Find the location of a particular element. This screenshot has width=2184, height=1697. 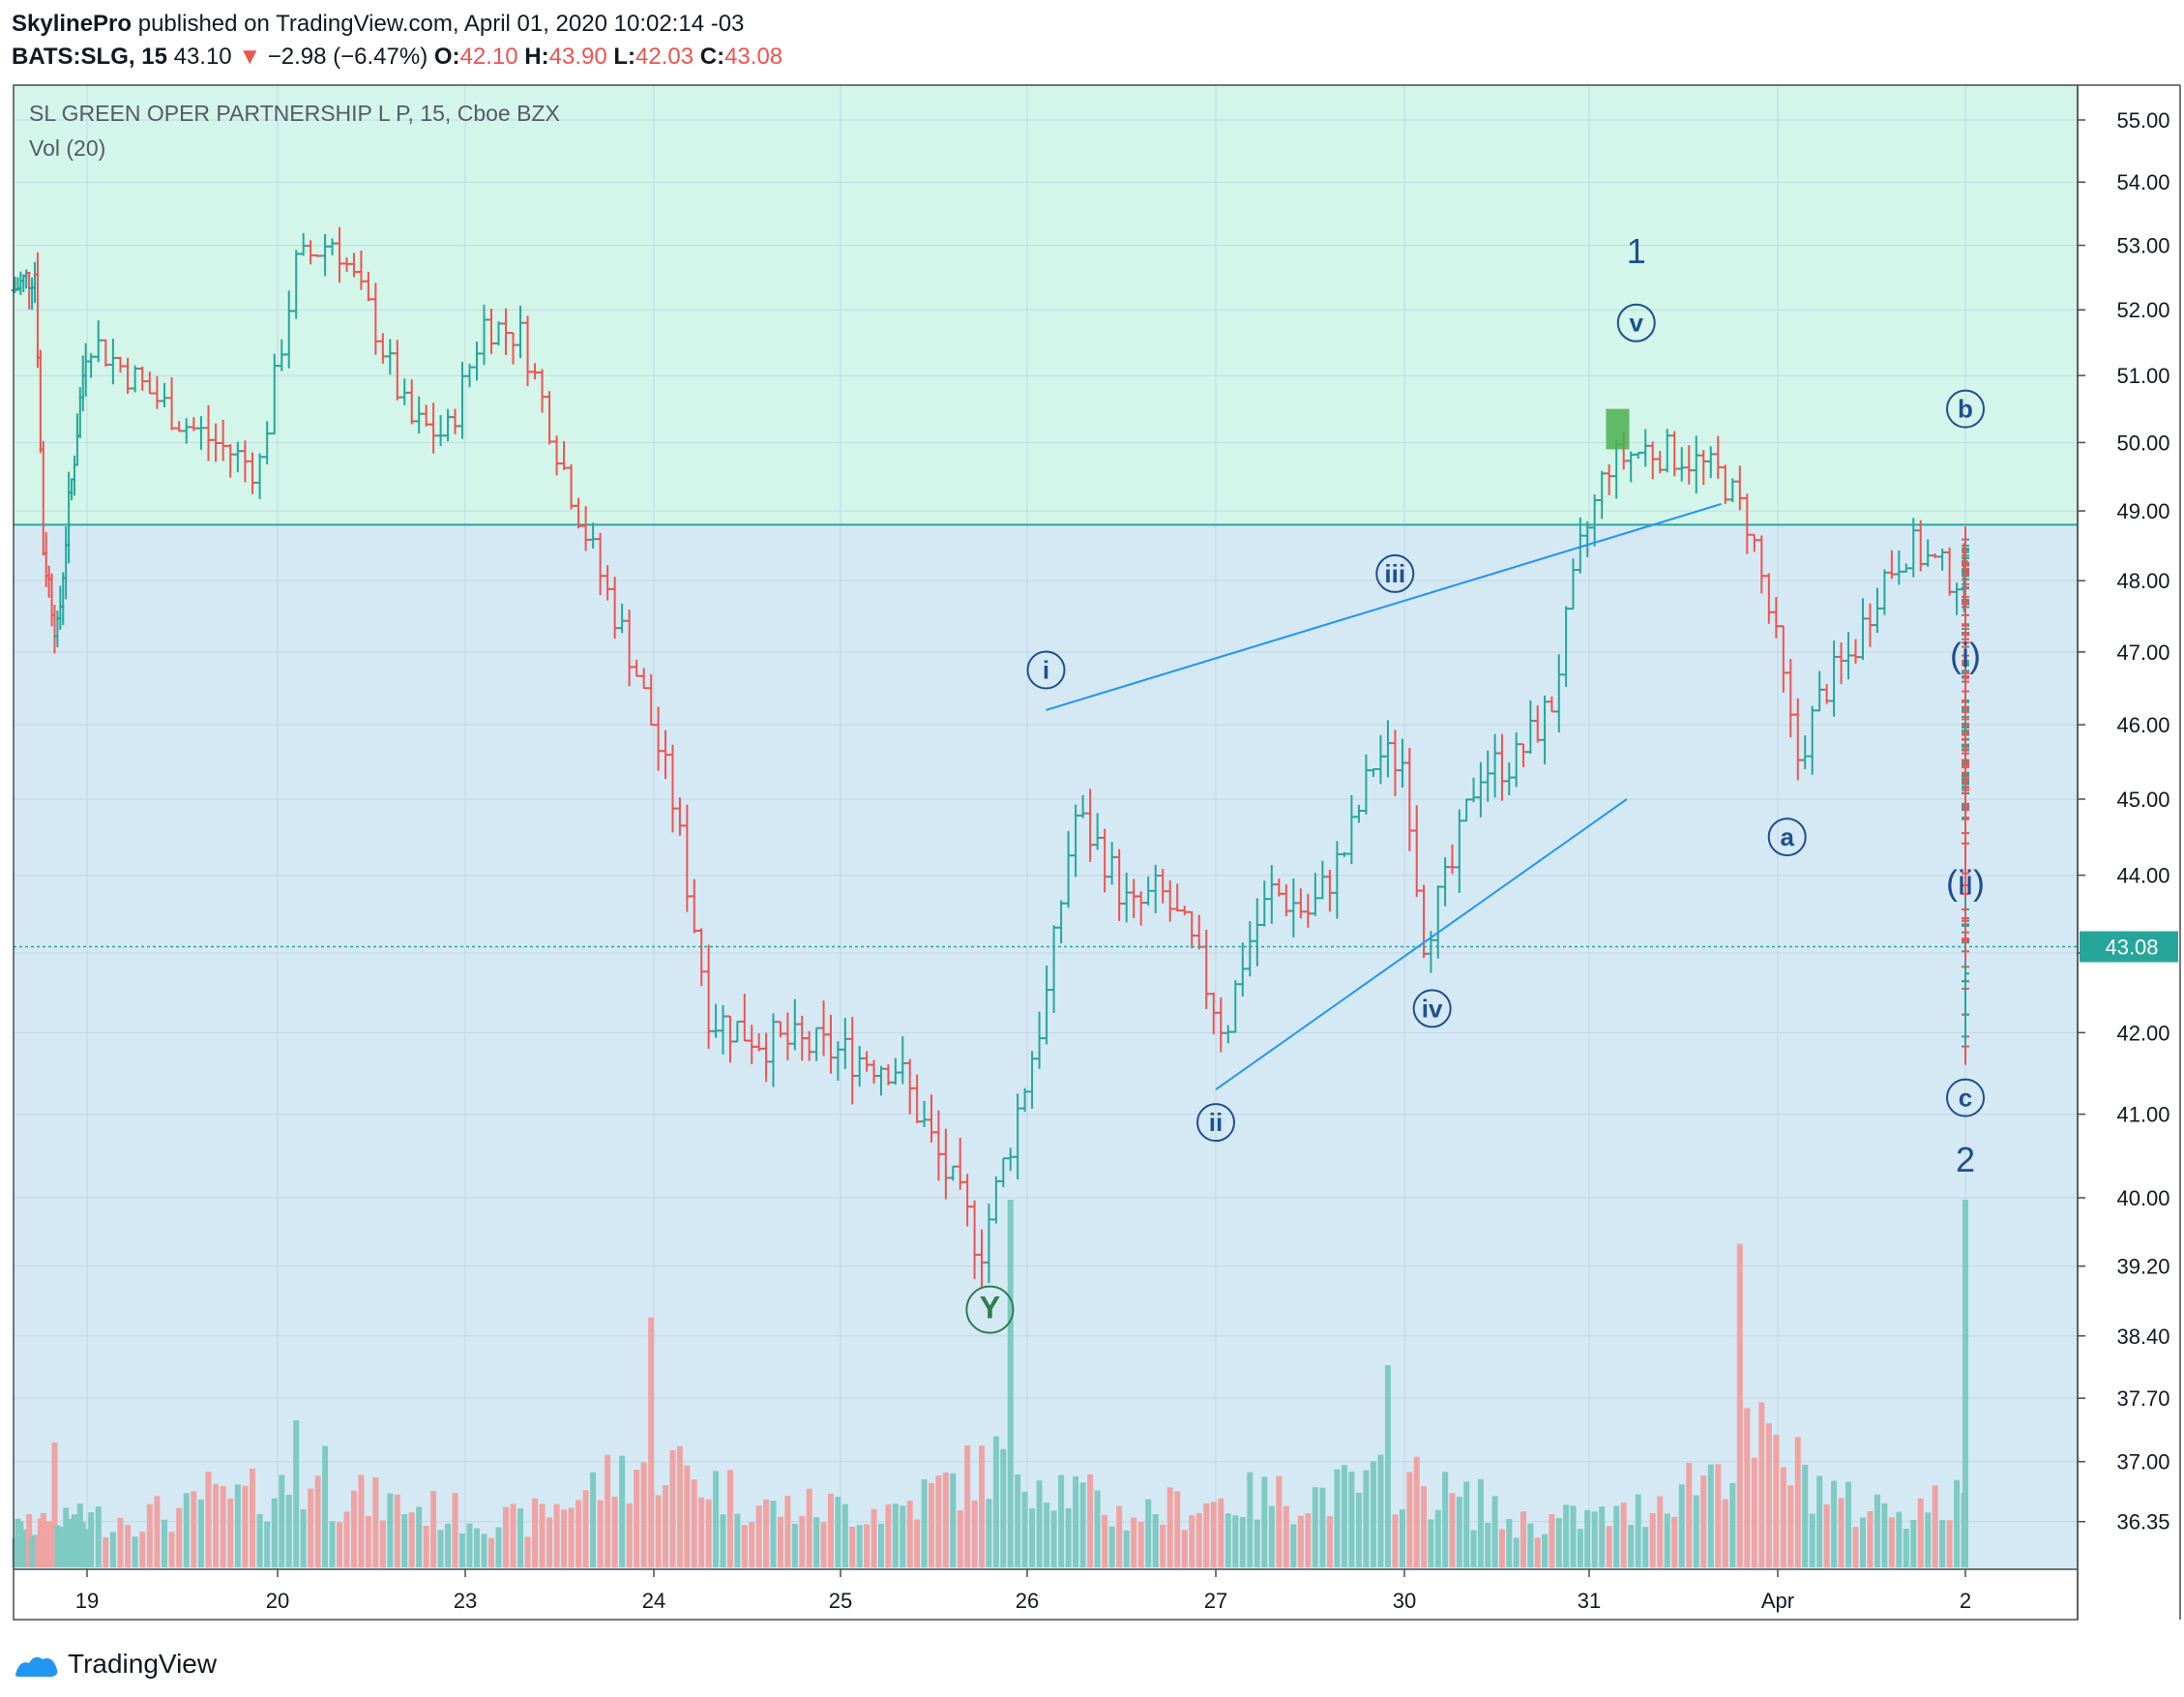

wave-label: b is located at coordinates (1966, 409).